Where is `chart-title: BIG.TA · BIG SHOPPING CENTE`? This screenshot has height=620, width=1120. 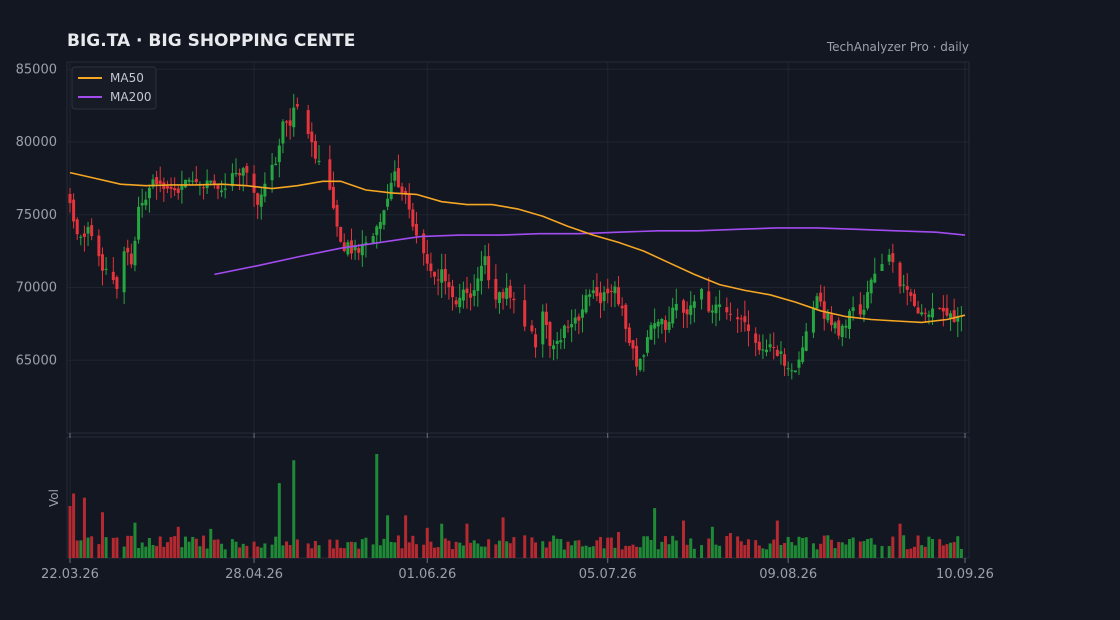
chart-title: BIG.TA · BIG SHOPPING CENTE is located at coordinates (211, 41).